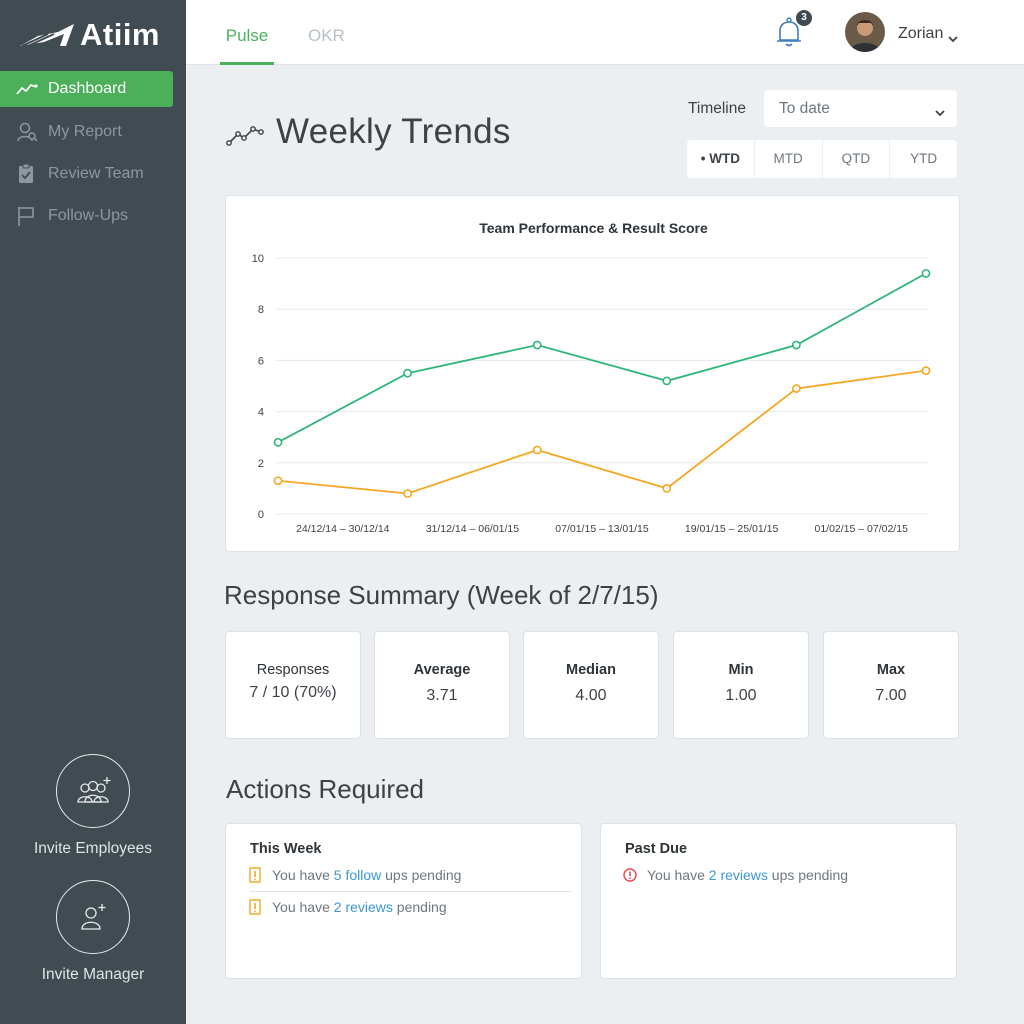  I want to click on range-ytd: YTD, so click(924, 158).